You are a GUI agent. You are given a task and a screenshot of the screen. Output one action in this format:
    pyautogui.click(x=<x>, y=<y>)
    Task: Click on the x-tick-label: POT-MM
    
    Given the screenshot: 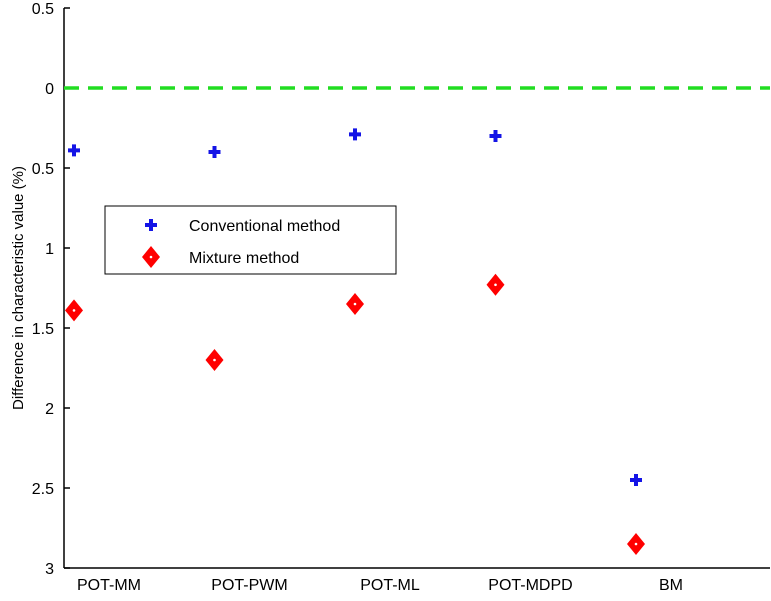 What is the action you would take?
    pyautogui.click(x=109, y=585)
    